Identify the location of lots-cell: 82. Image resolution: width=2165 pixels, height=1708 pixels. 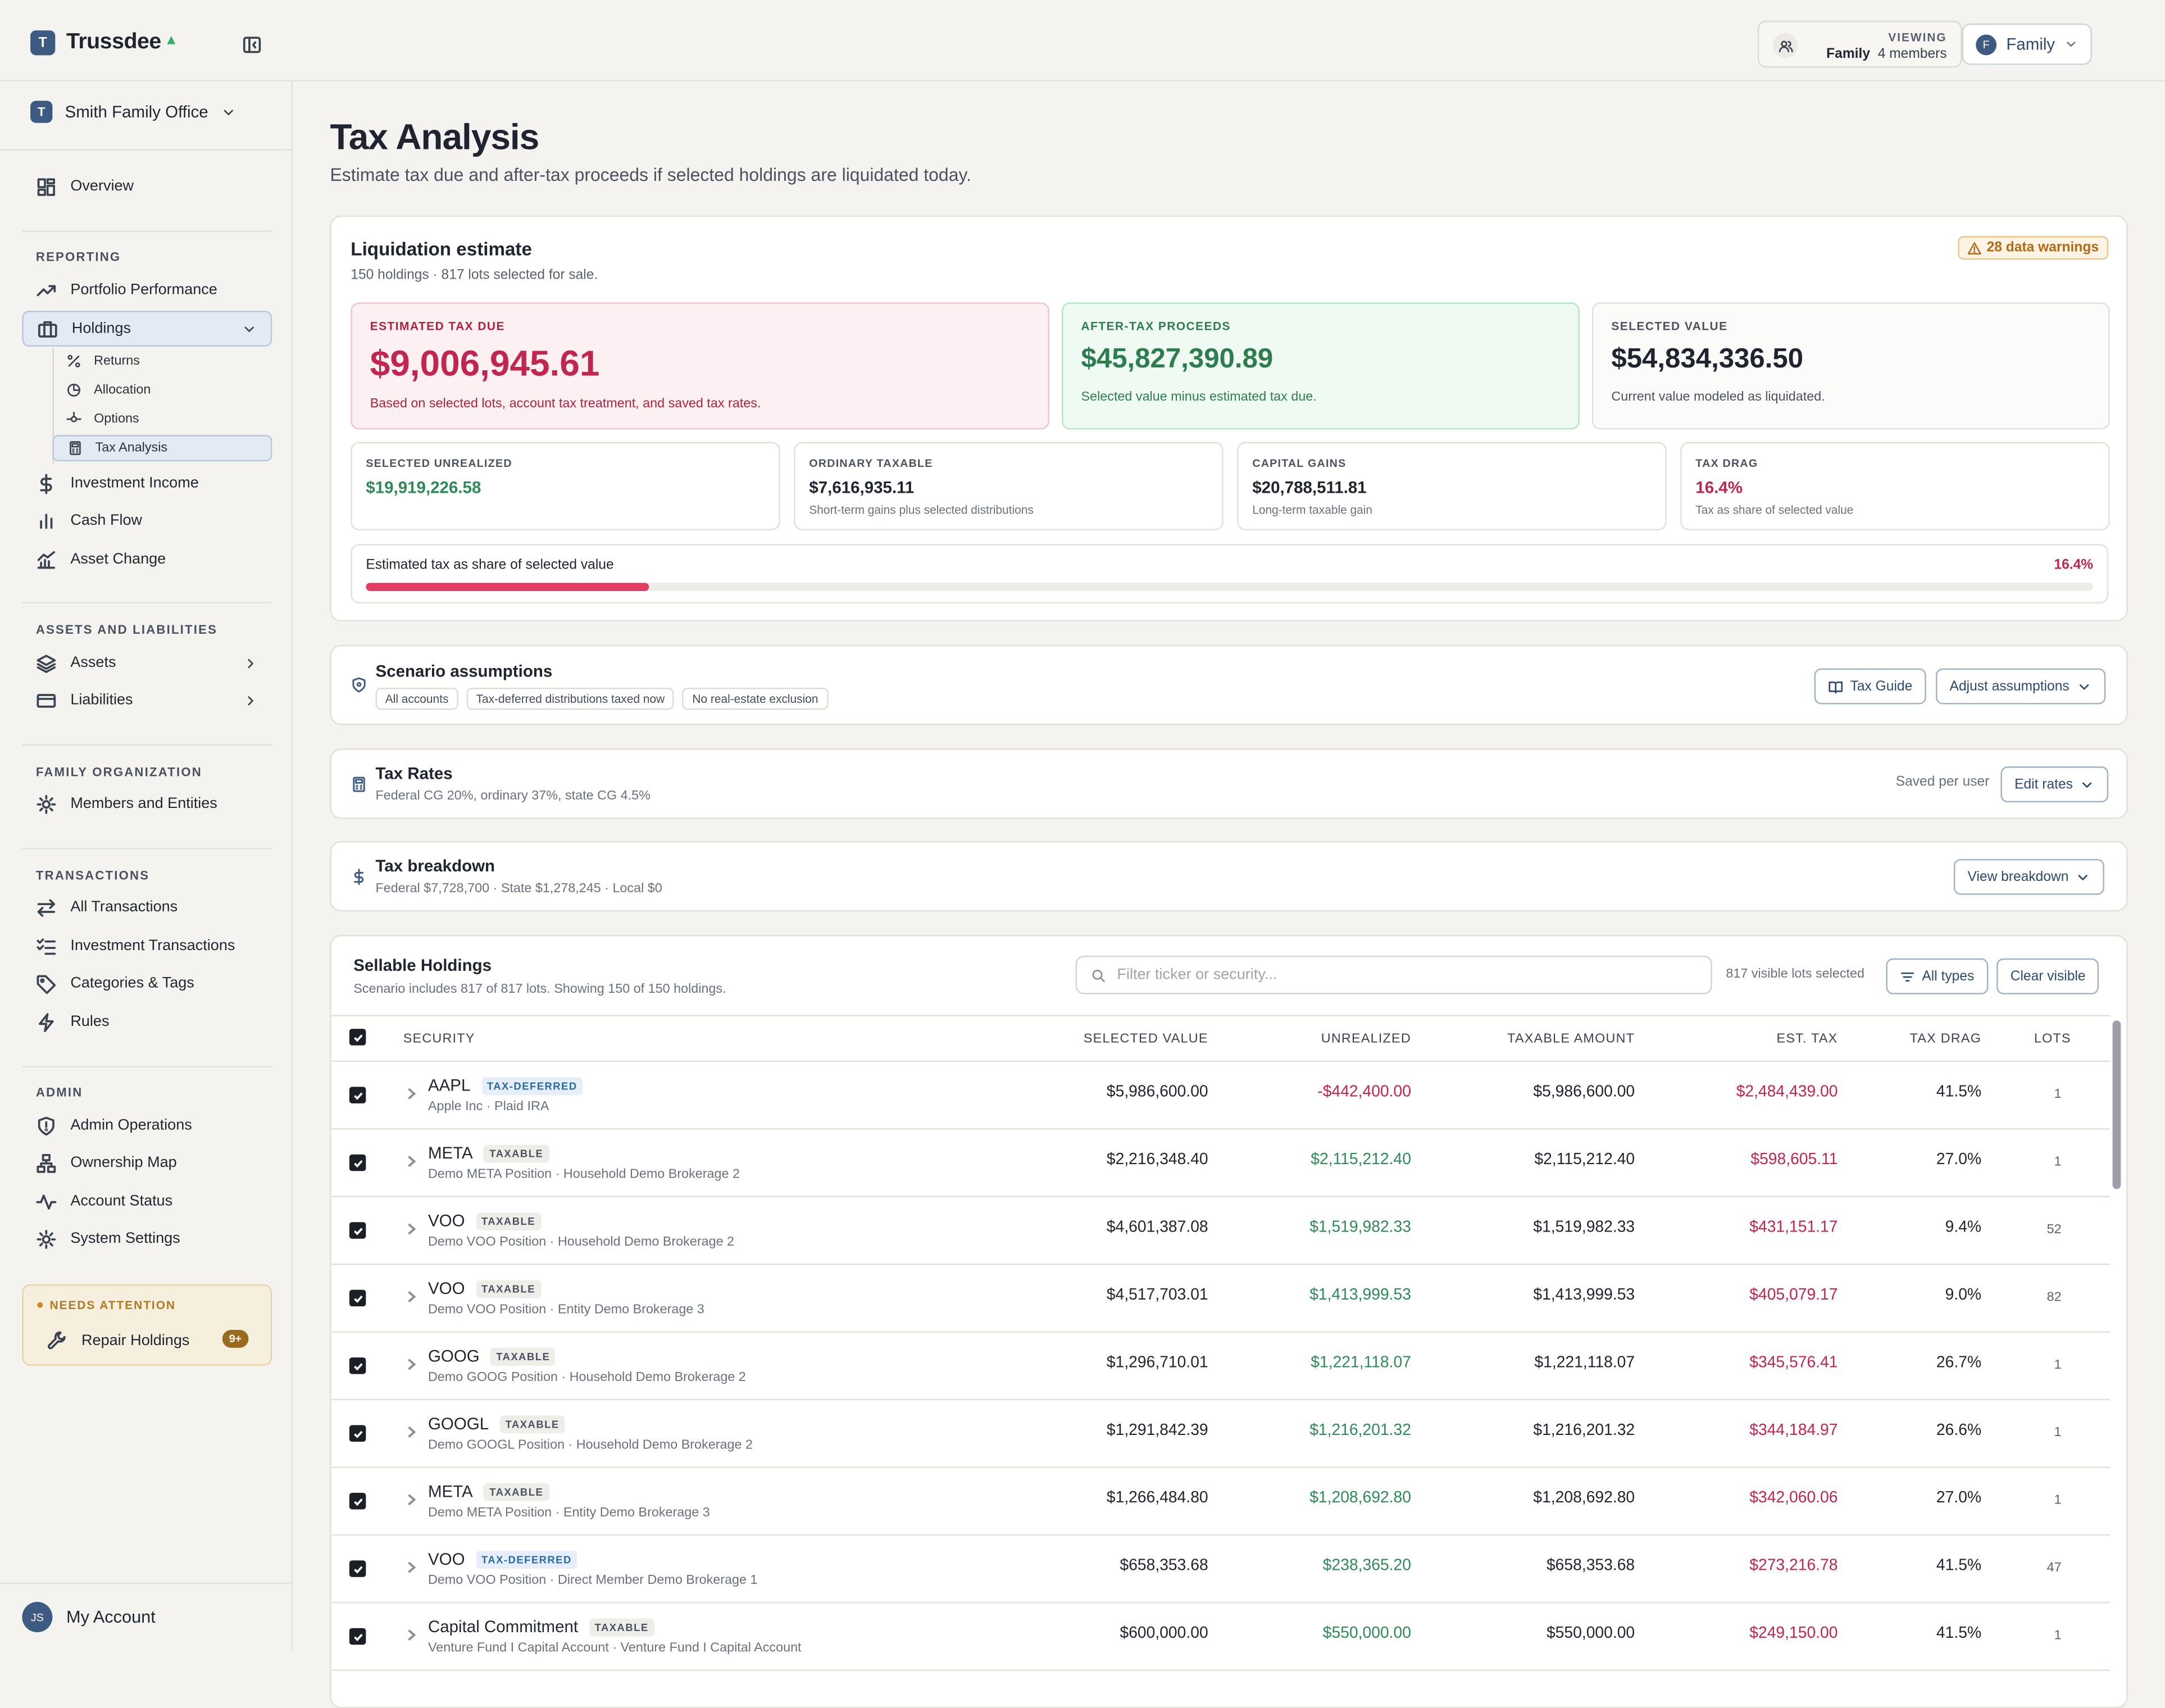
(2054, 1297).